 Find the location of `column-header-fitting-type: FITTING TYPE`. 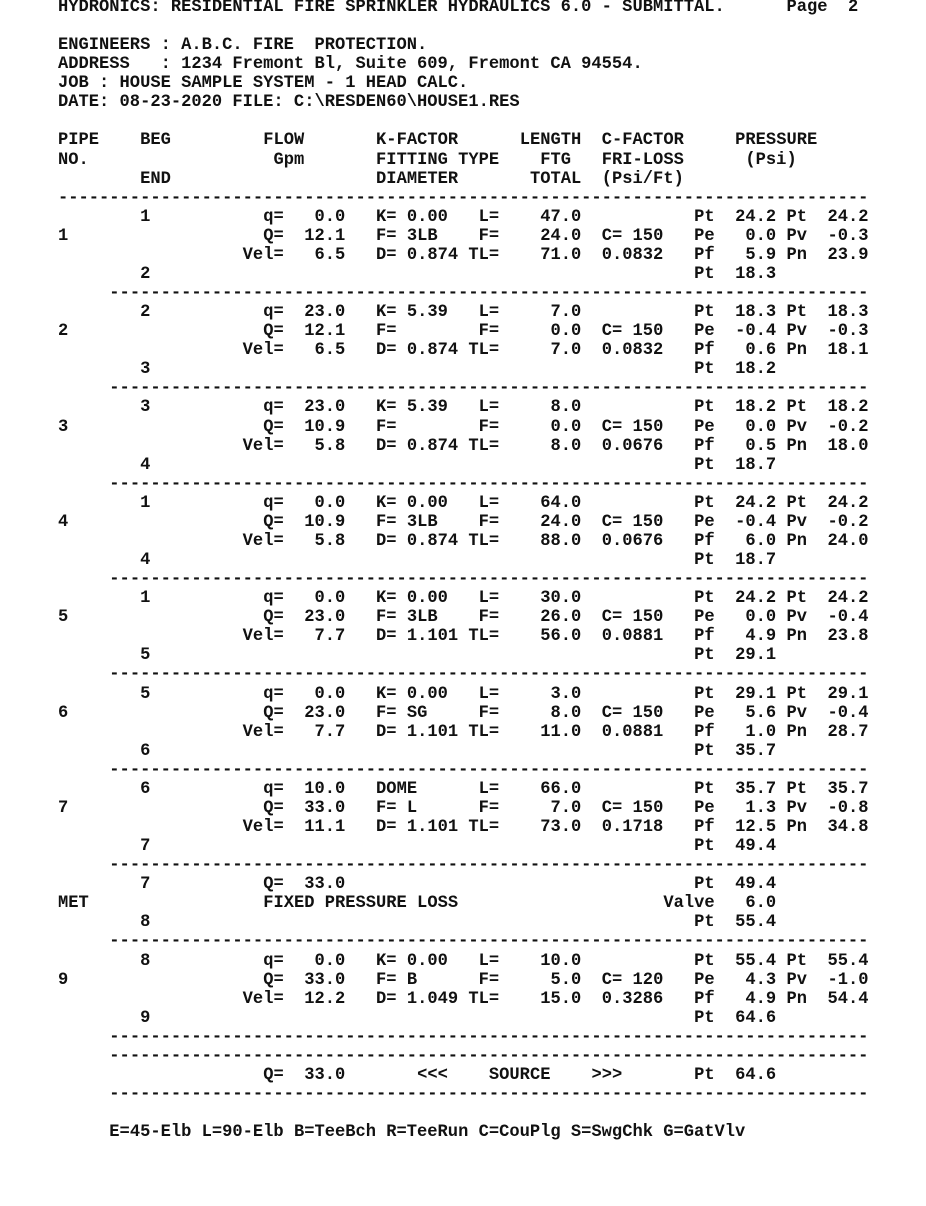

column-header-fitting-type: FITTING TYPE is located at coordinates (438, 160).